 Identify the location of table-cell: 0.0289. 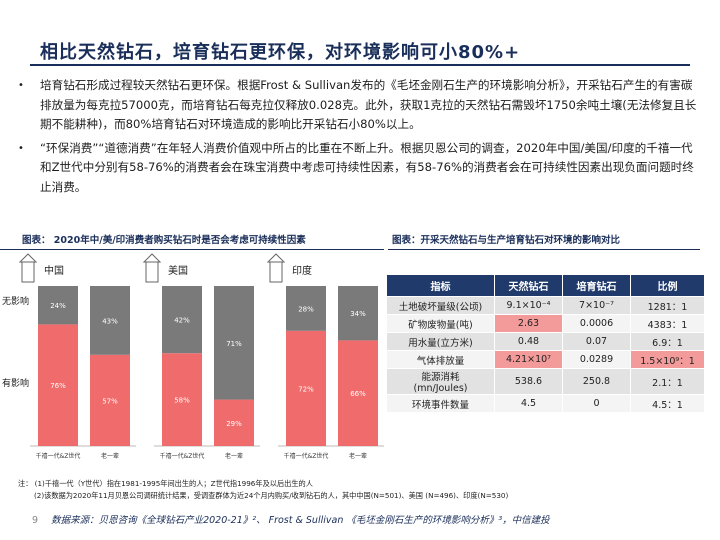
(596, 359).